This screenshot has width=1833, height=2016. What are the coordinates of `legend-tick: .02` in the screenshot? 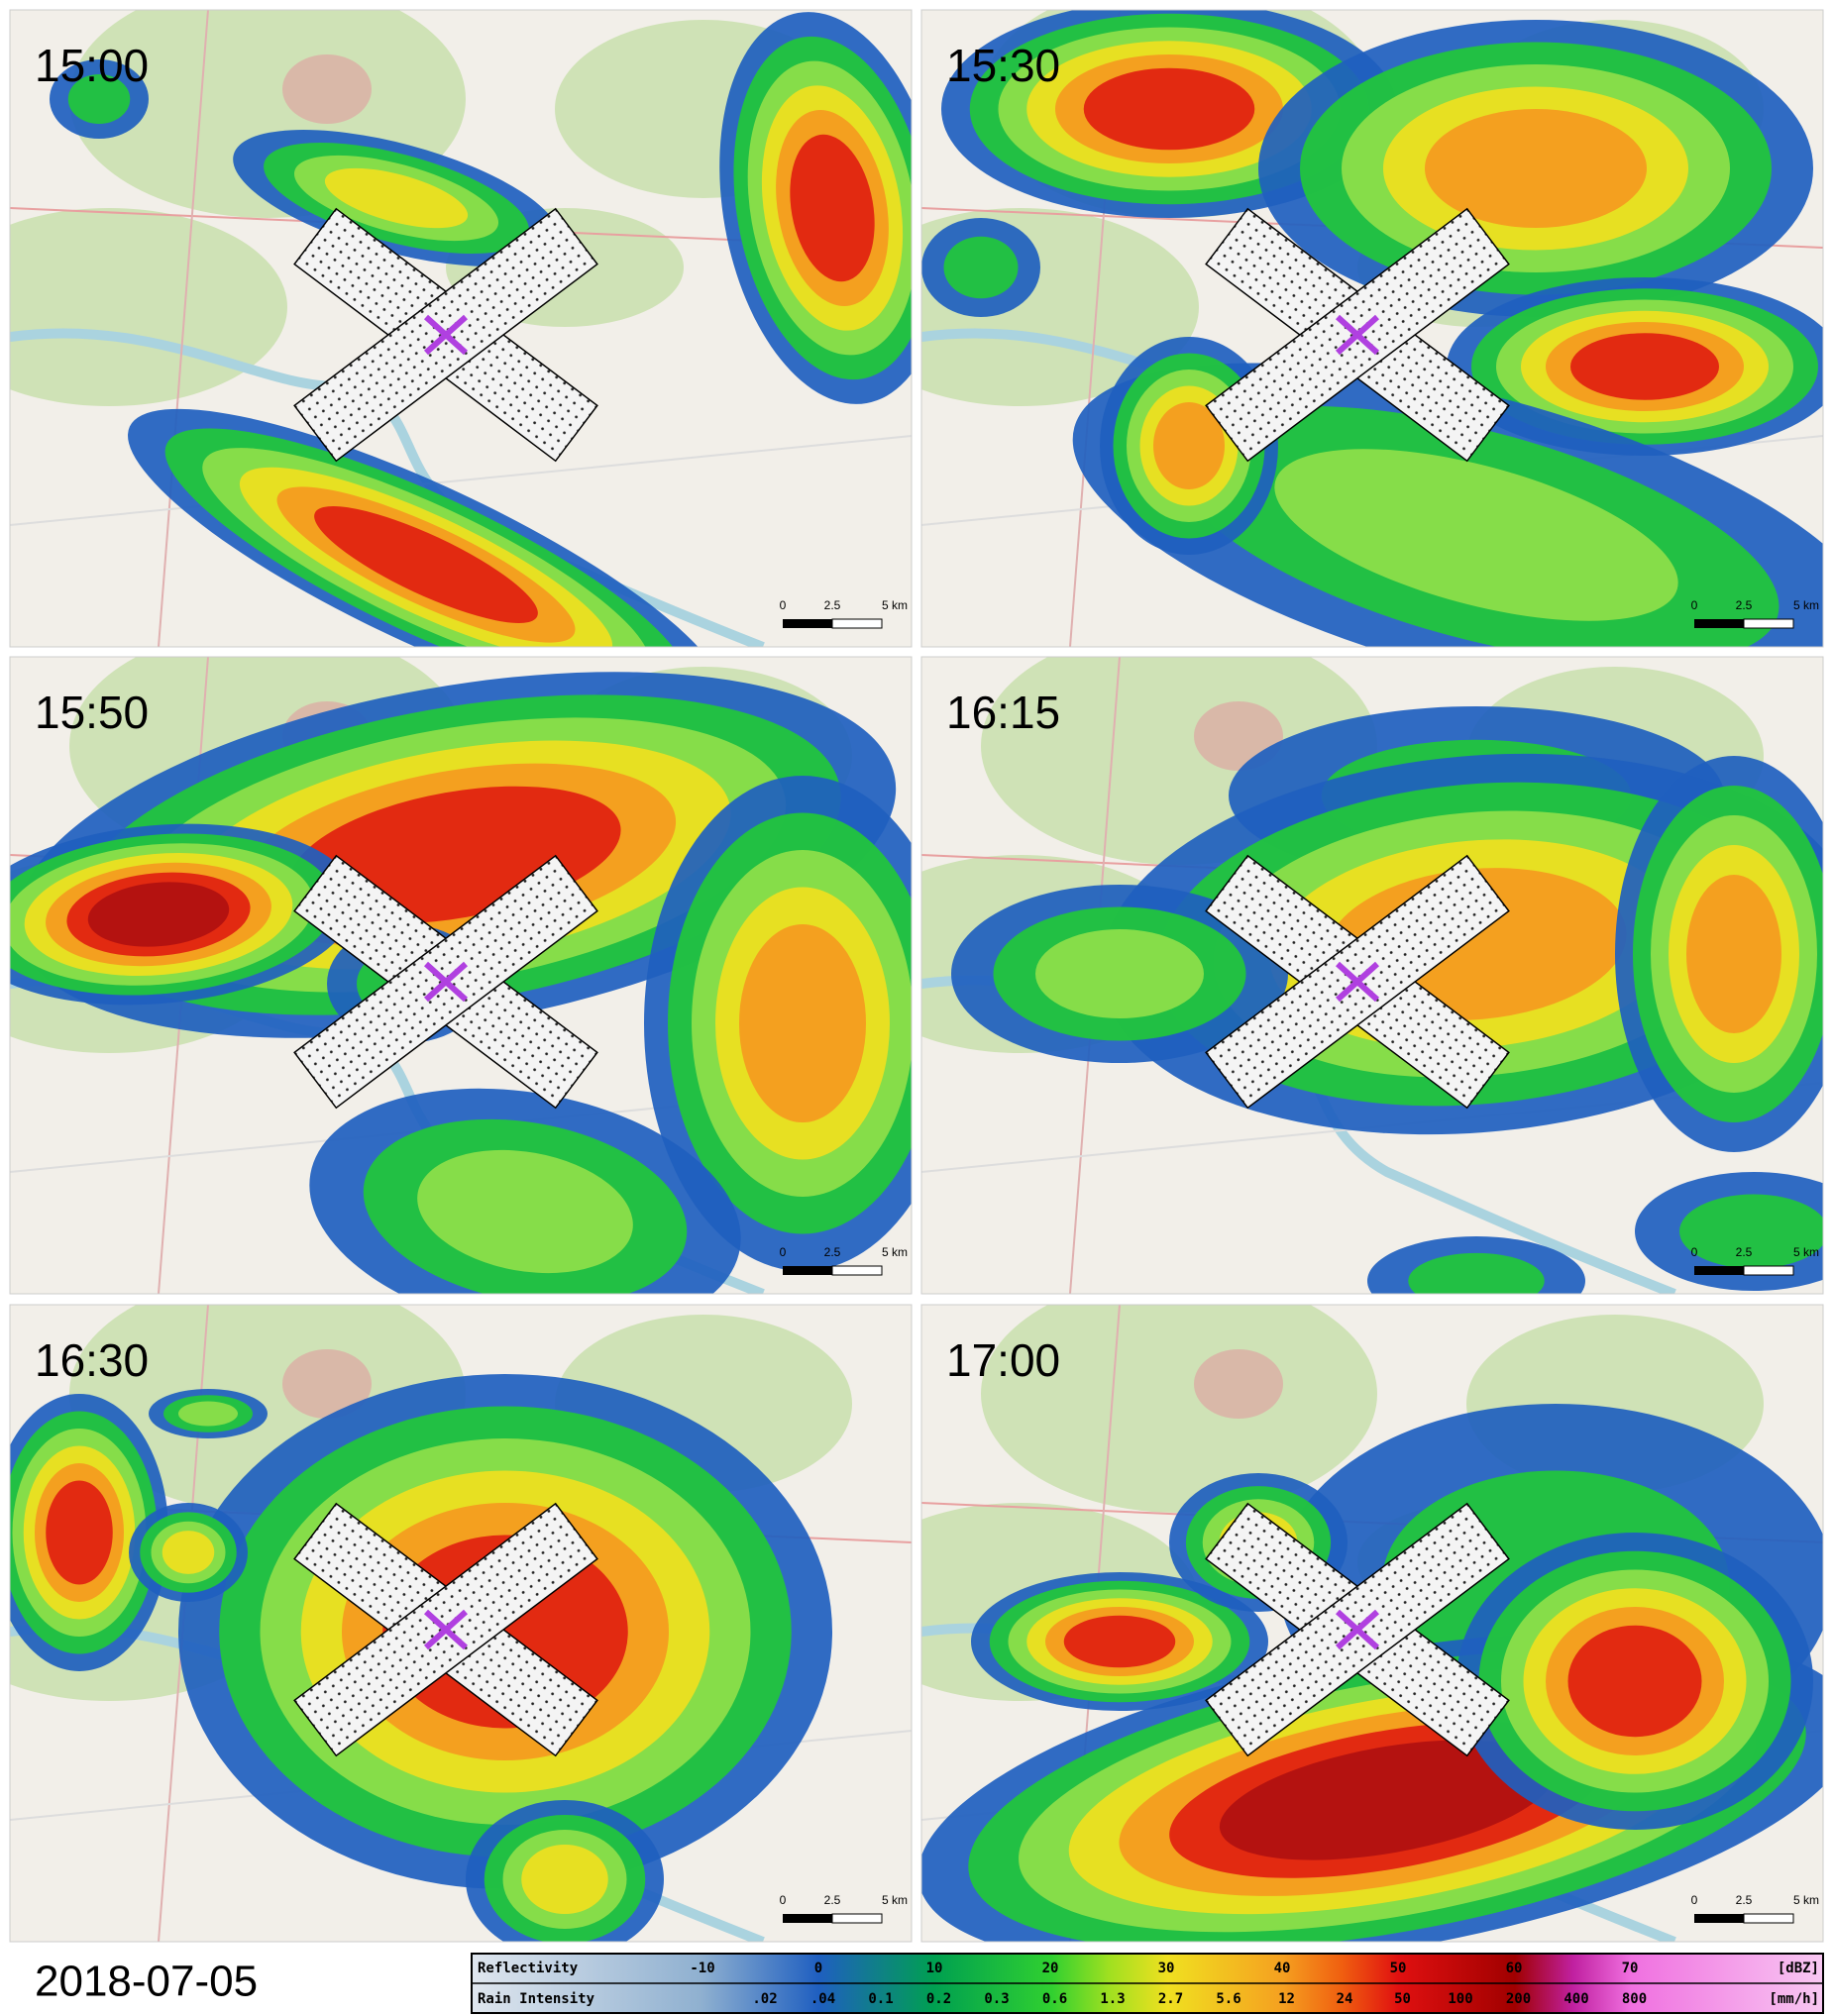 It's located at (764, 1999).